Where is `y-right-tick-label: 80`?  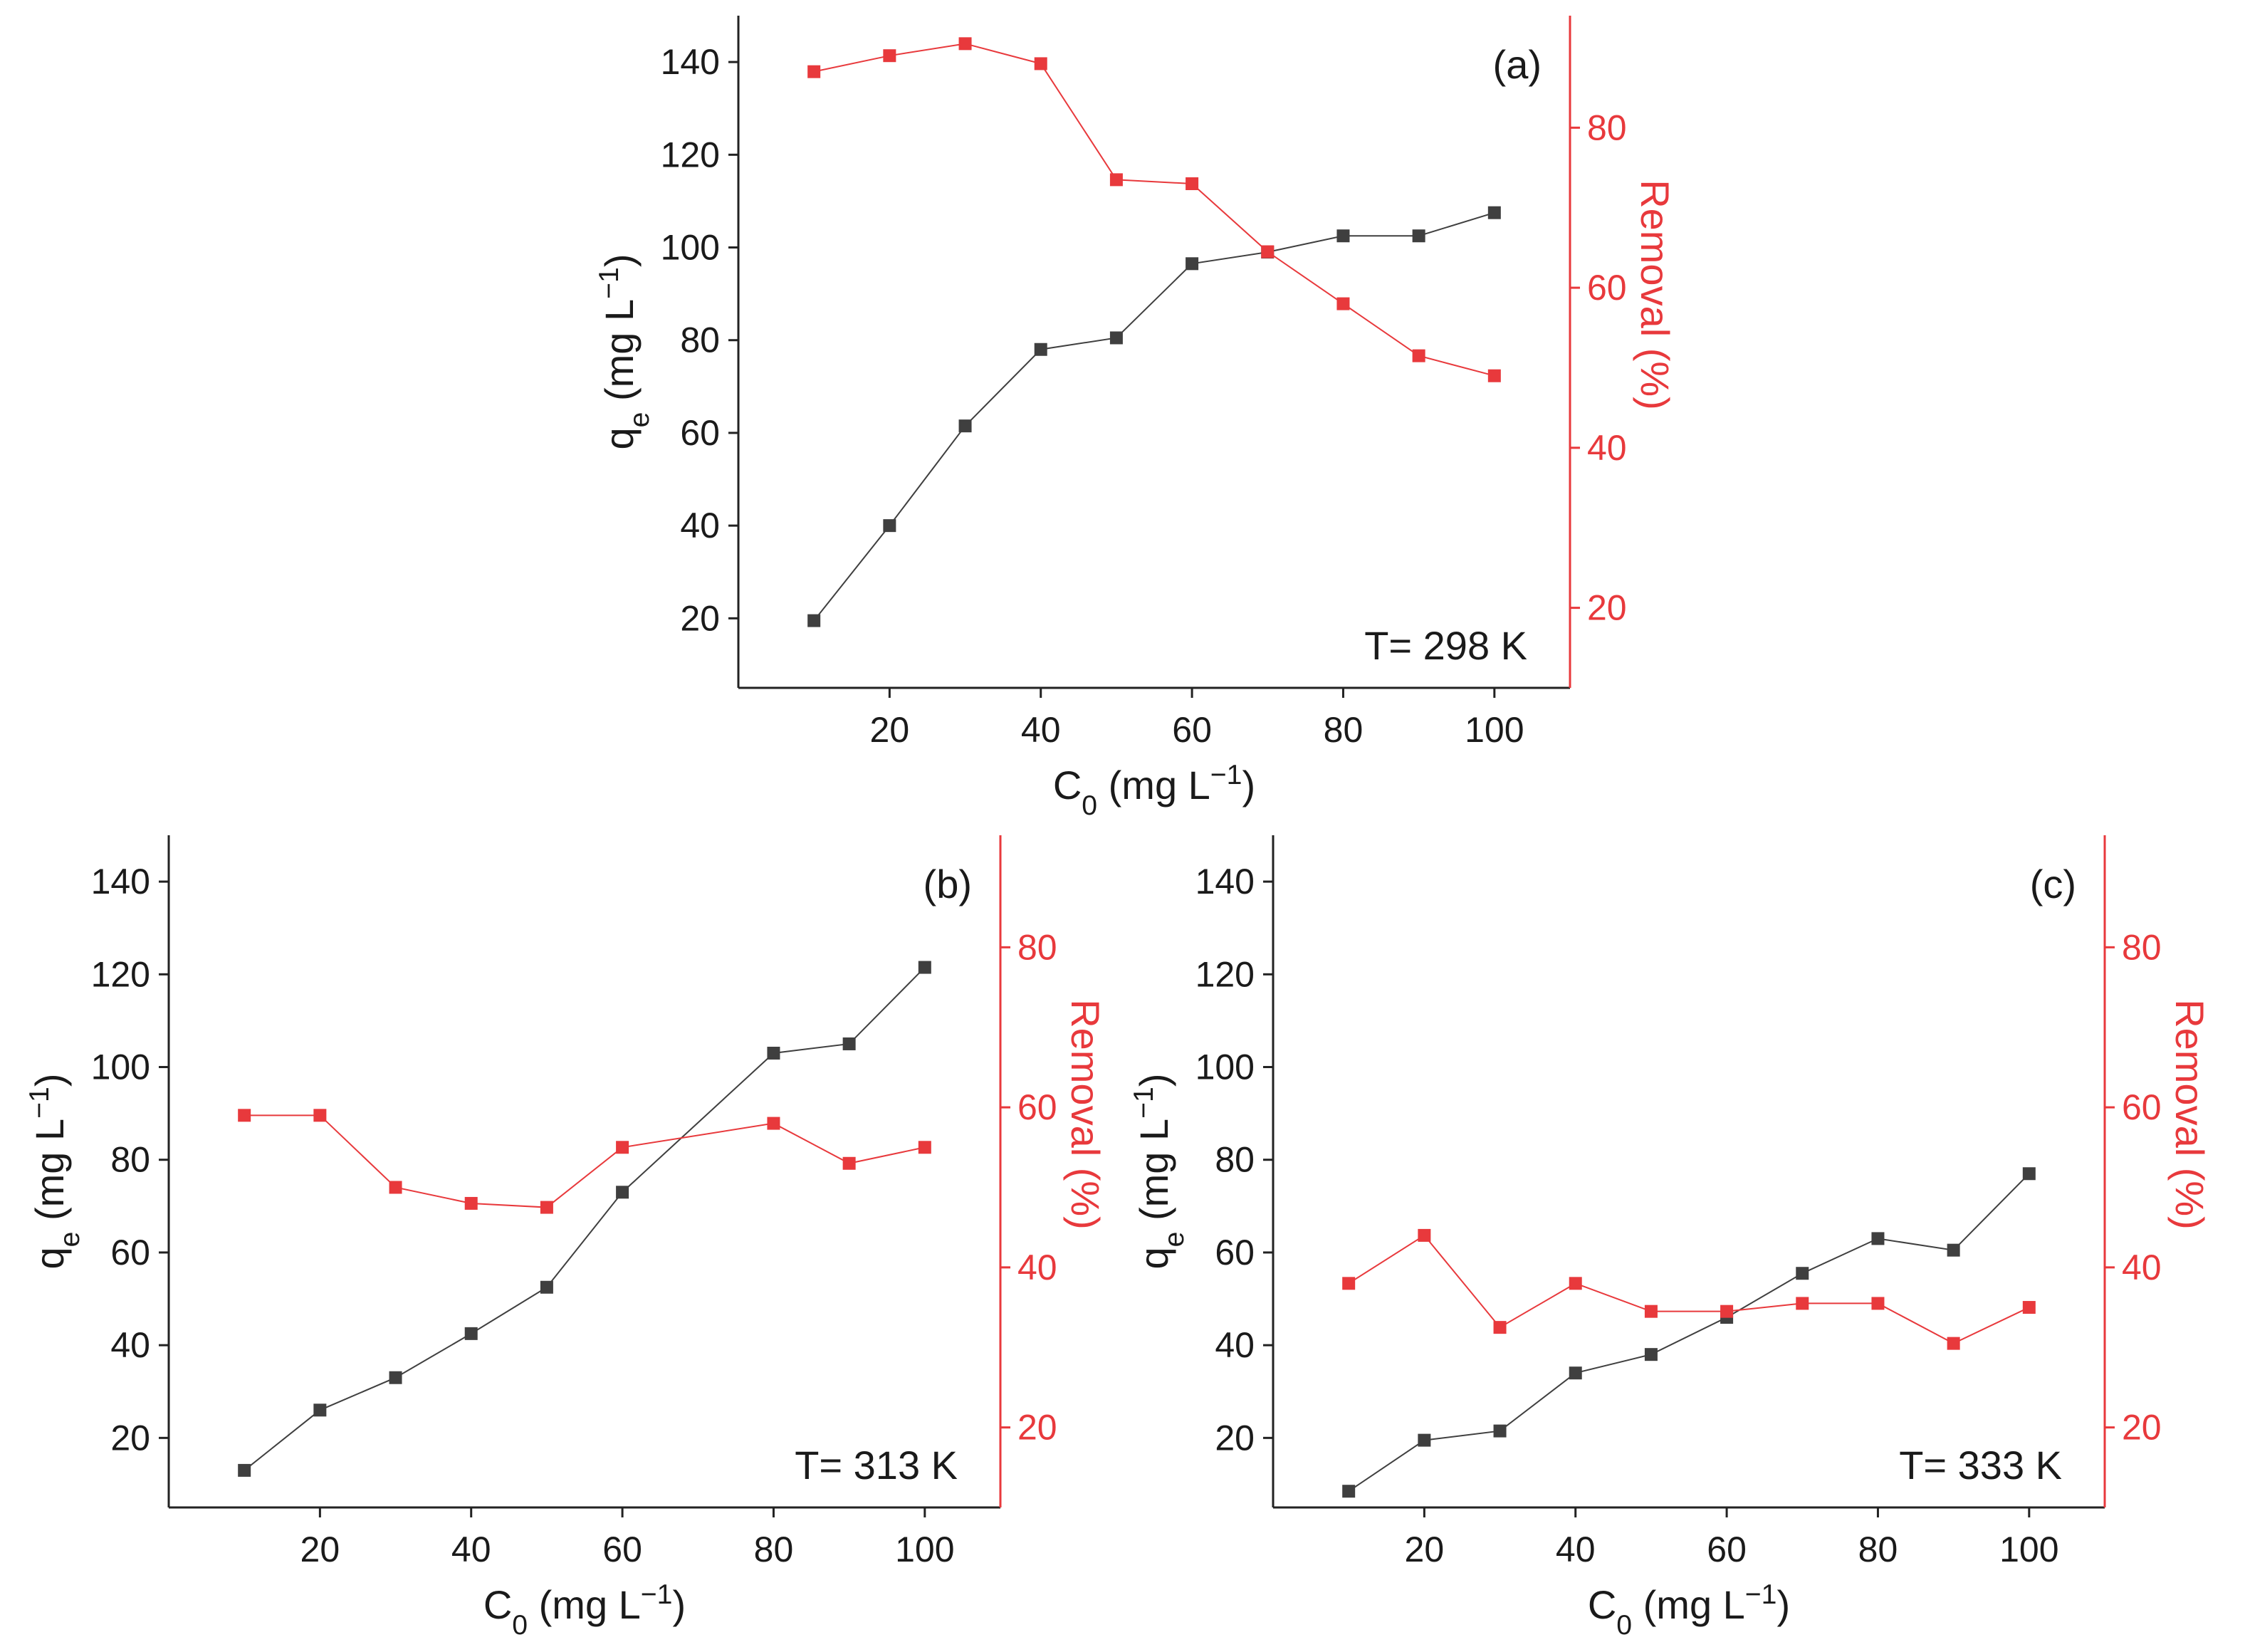
y-right-tick-label: 80 is located at coordinates (2142, 947).